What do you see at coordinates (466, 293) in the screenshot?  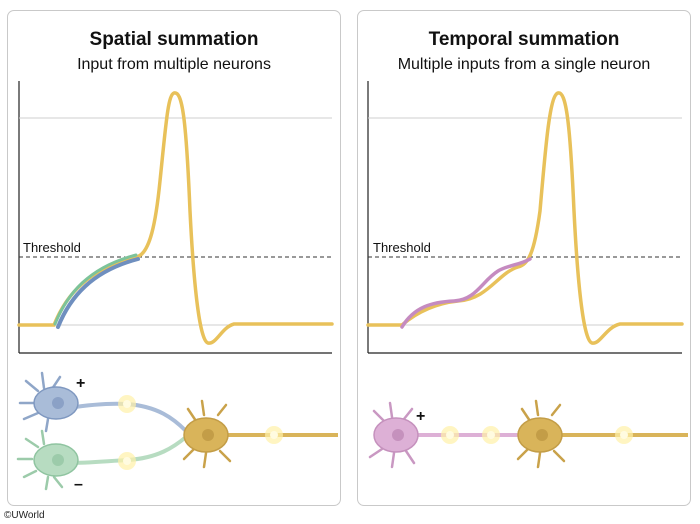 I see `pink-input-trace` at bounding box center [466, 293].